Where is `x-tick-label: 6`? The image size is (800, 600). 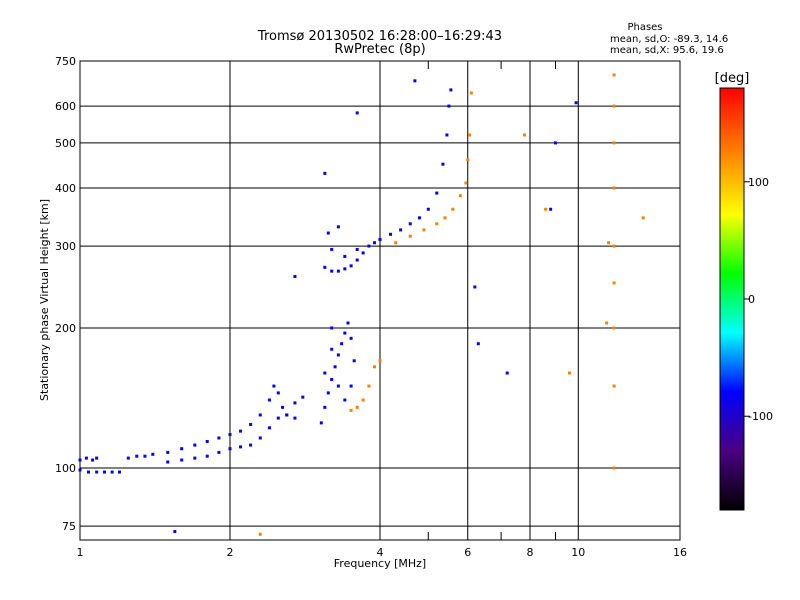
x-tick-label: 6 is located at coordinates (467, 552).